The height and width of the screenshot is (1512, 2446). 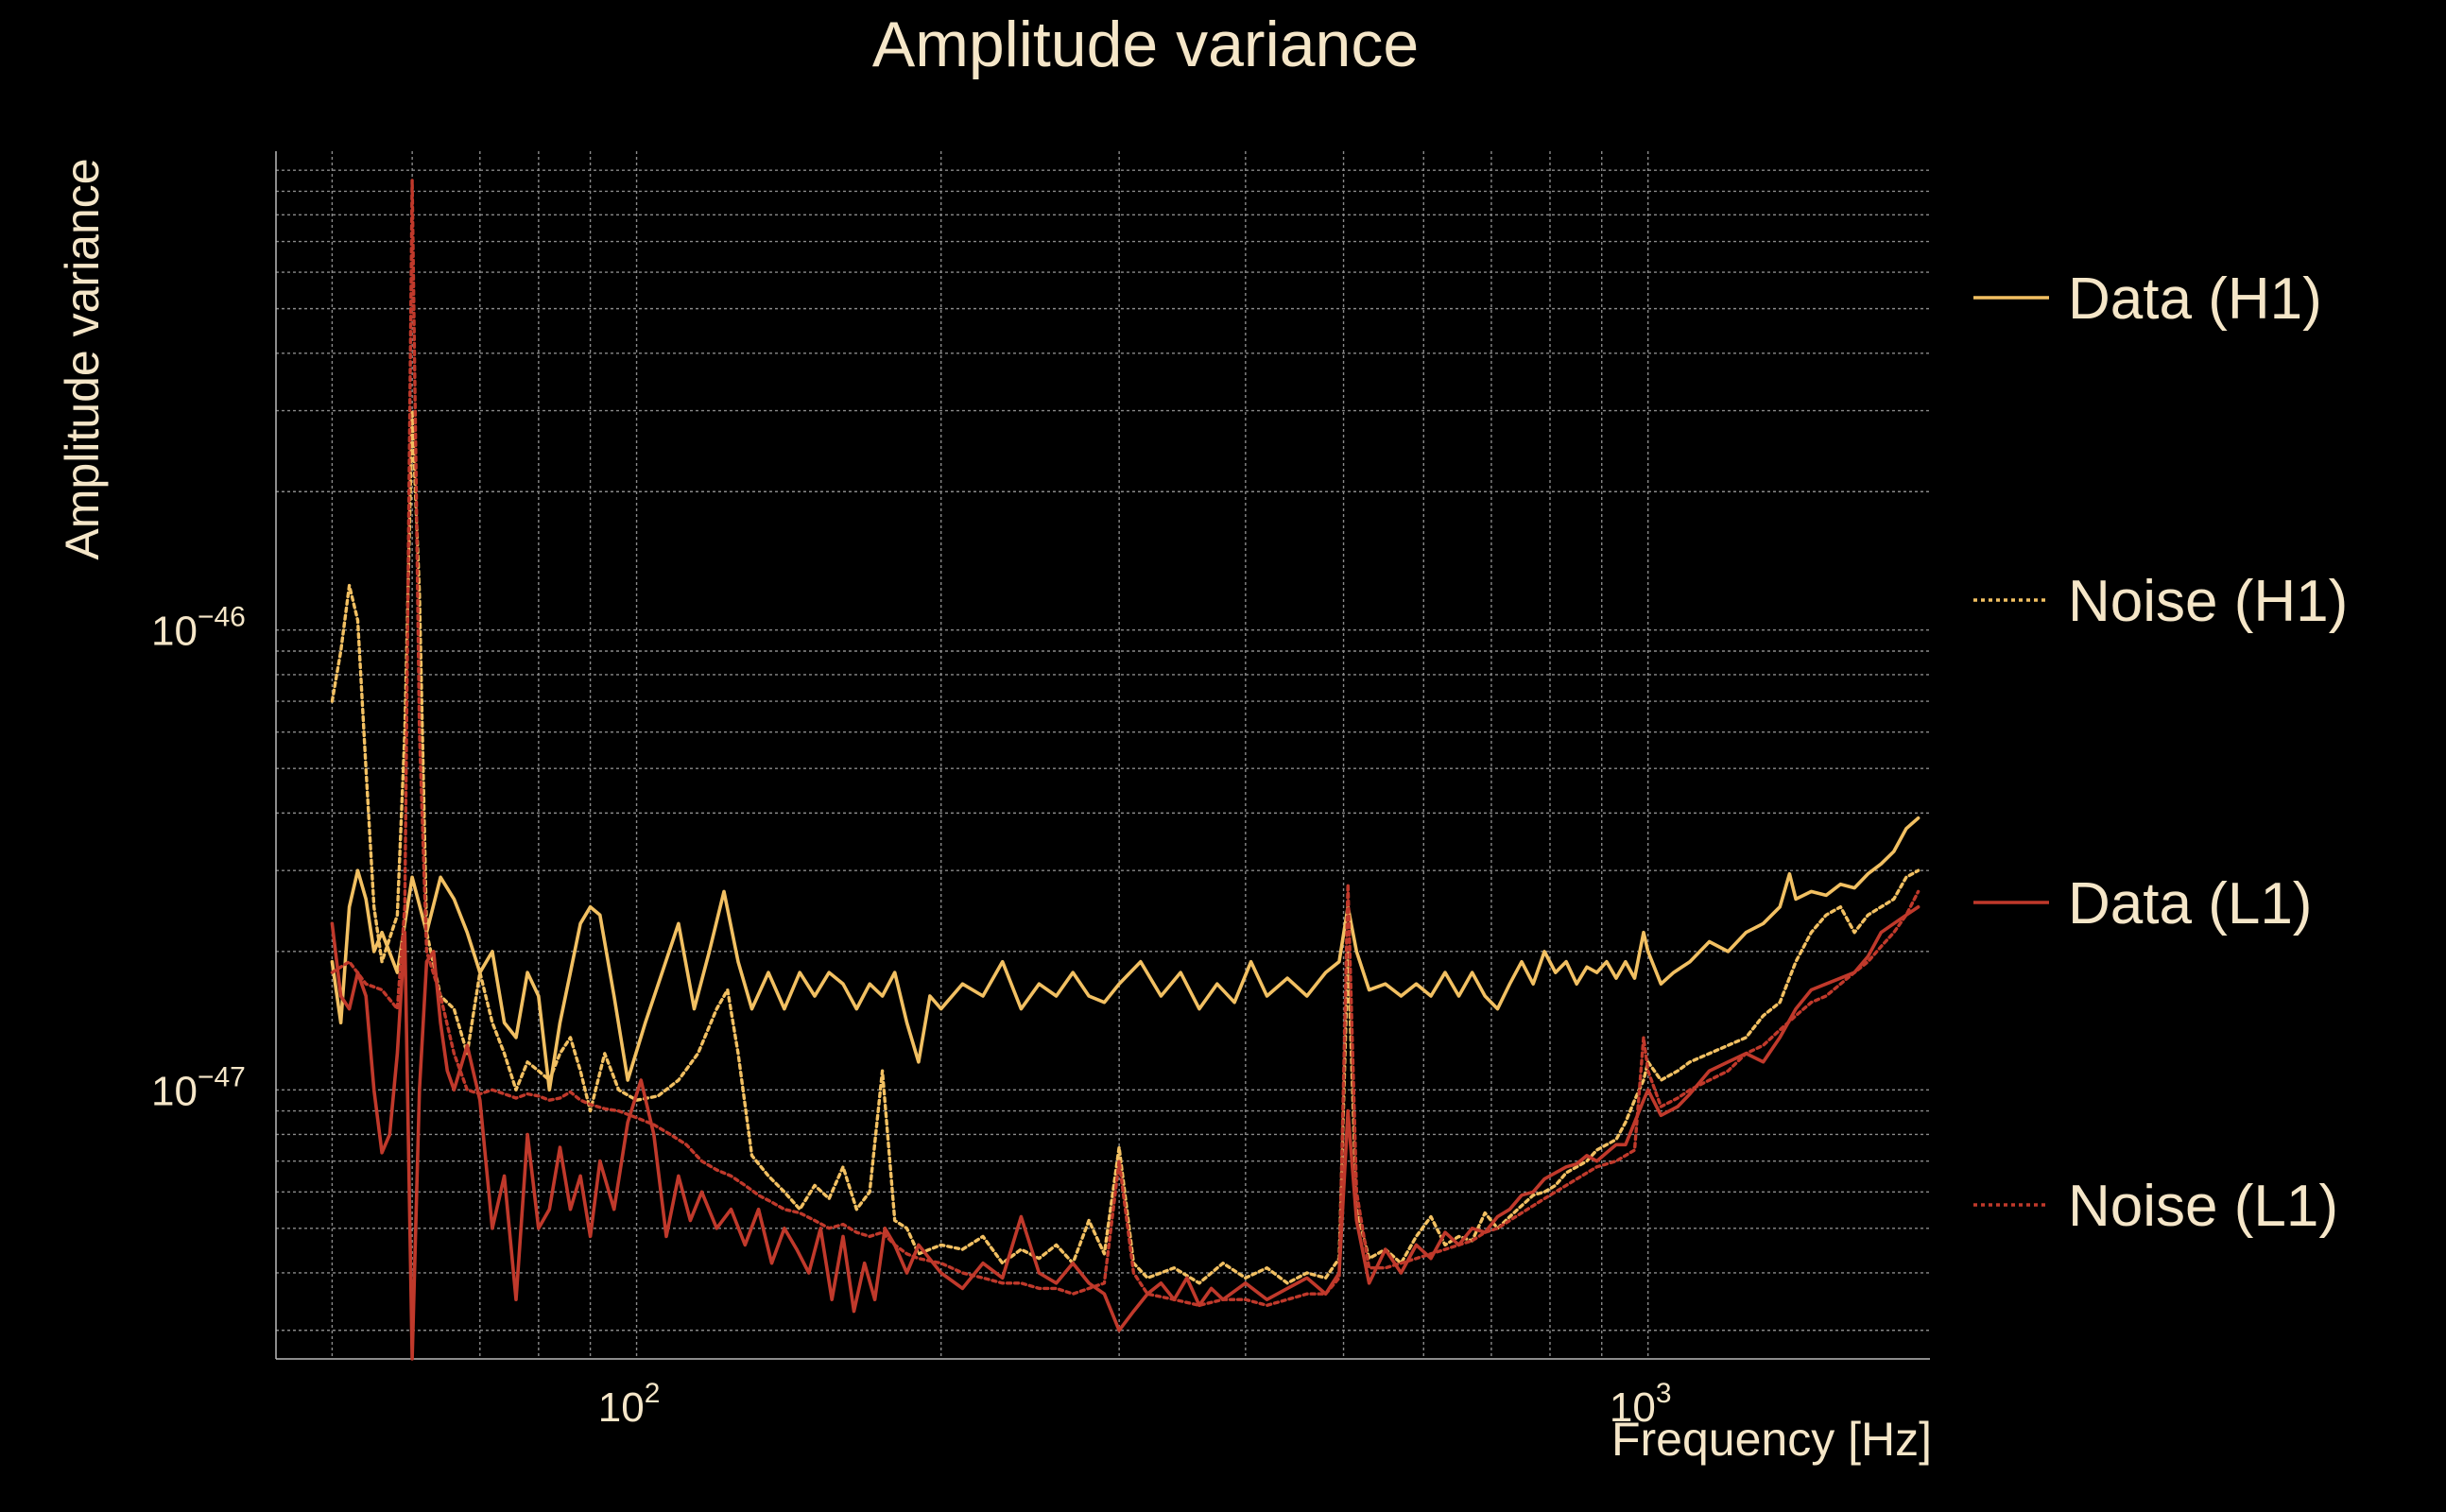 What do you see at coordinates (2160, 752) in the screenshot?
I see `legend: Data (H1) Noise (H1) Data (L1) Noise (L1)` at bounding box center [2160, 752].